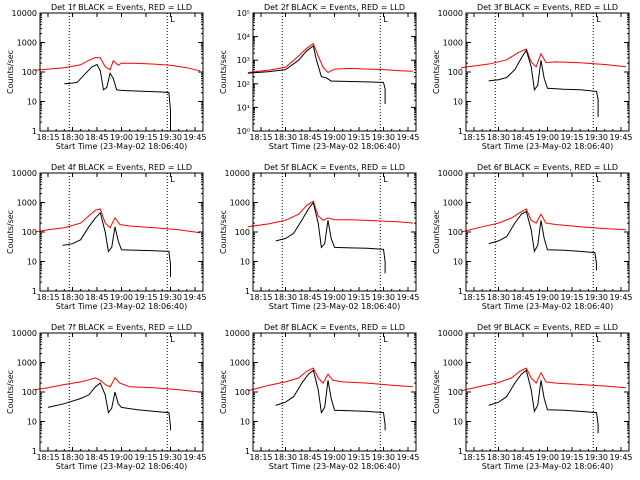 The height and width of the screenshot is (480, 640). Describe the element at coordinates (243, 13) in the screenshot. I see `y-tick-label: 10⁵` at that location.